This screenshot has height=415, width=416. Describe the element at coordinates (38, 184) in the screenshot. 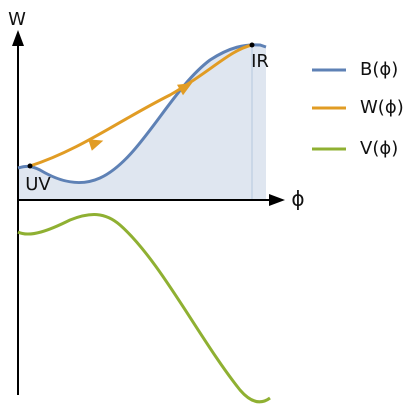

I see `uv-label: UV` at that location.